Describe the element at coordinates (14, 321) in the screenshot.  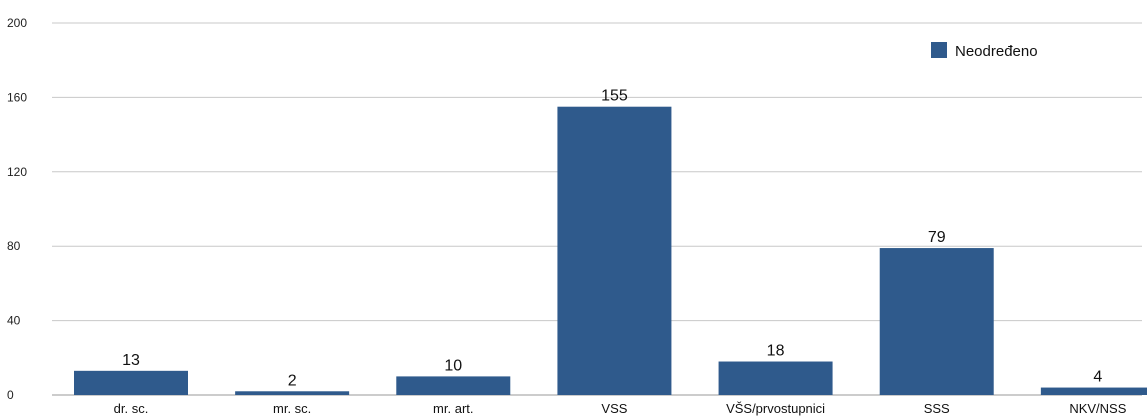
I see `y-tick-label: 40` at that location.